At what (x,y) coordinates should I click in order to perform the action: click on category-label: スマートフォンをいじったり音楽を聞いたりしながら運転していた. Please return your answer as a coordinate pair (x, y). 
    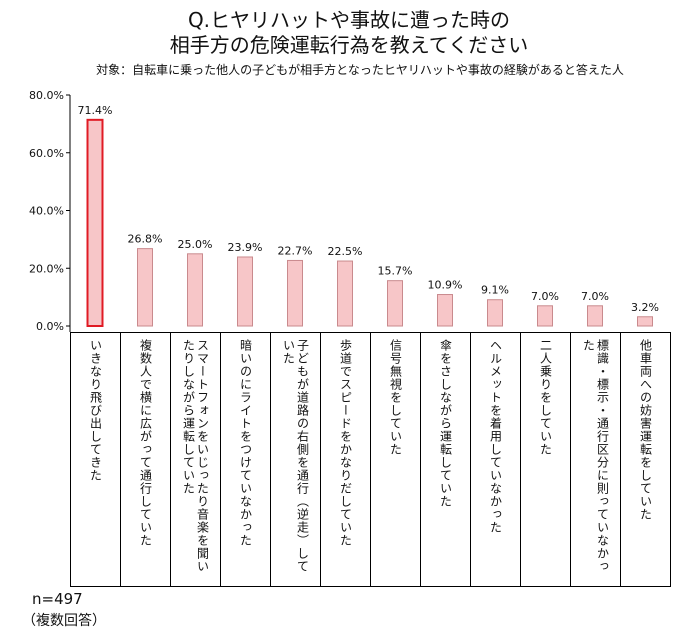
    Looking at the image, I should click on (195, 456).